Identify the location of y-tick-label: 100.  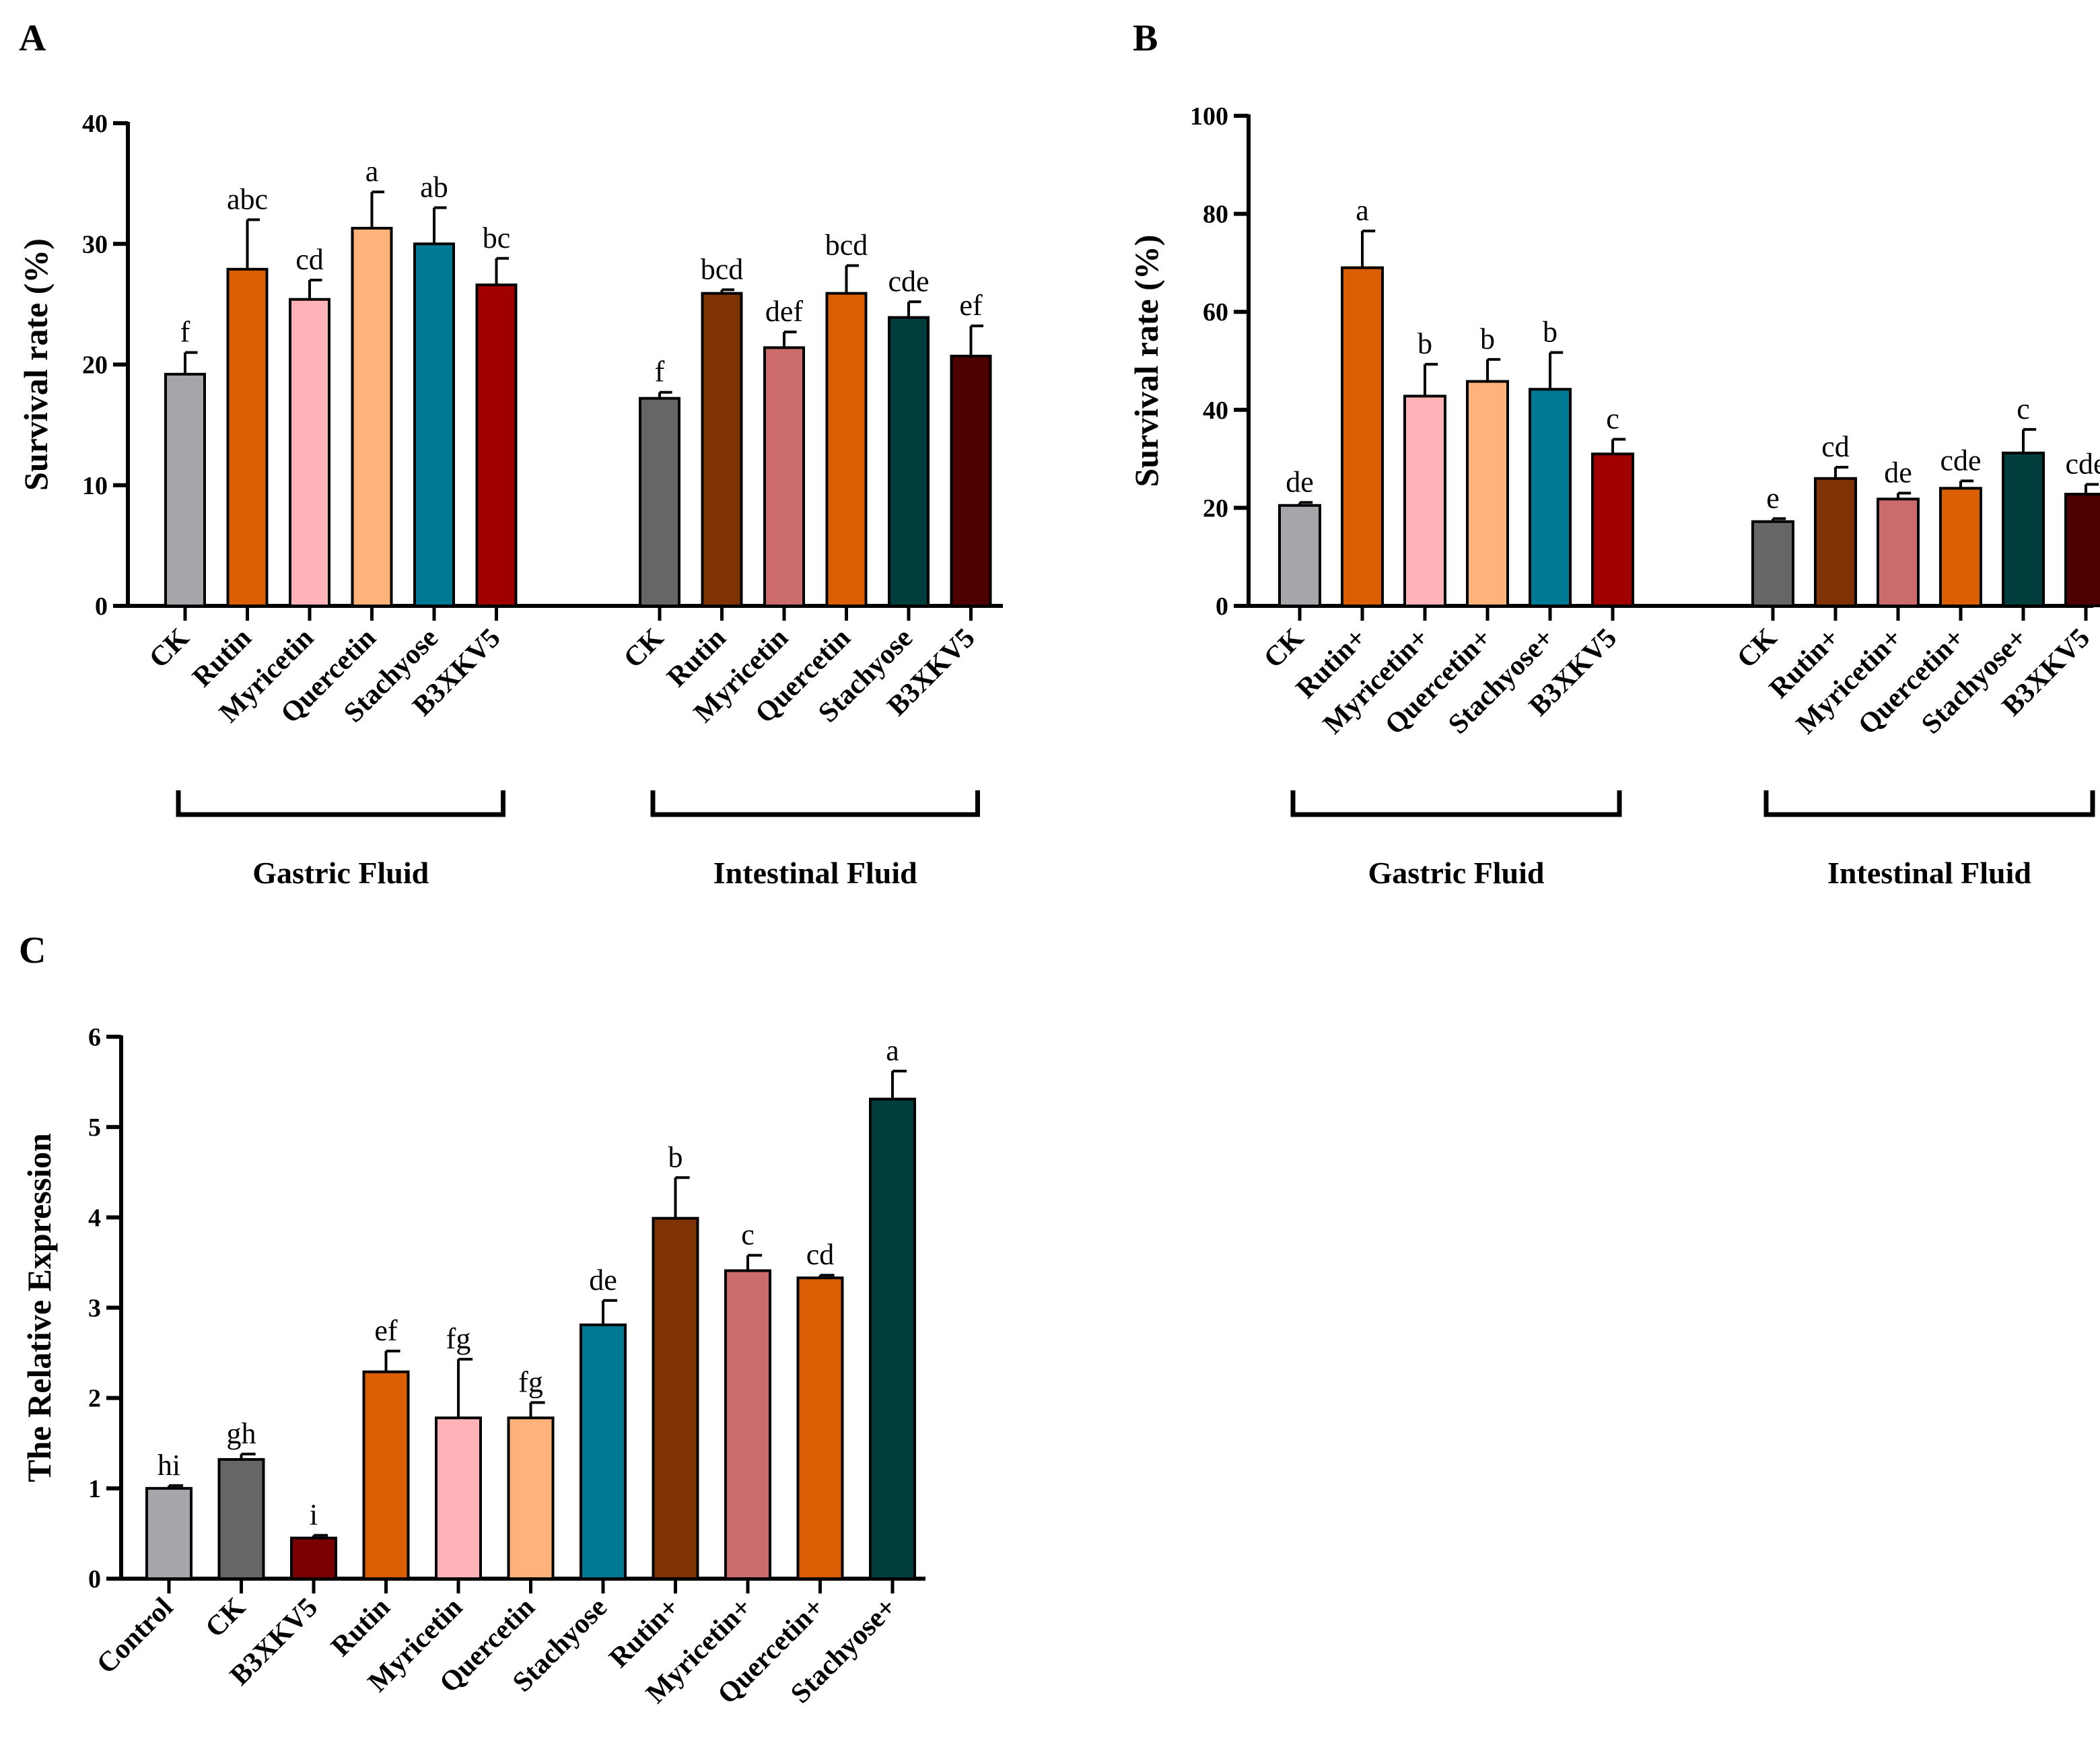
(1209, 117).